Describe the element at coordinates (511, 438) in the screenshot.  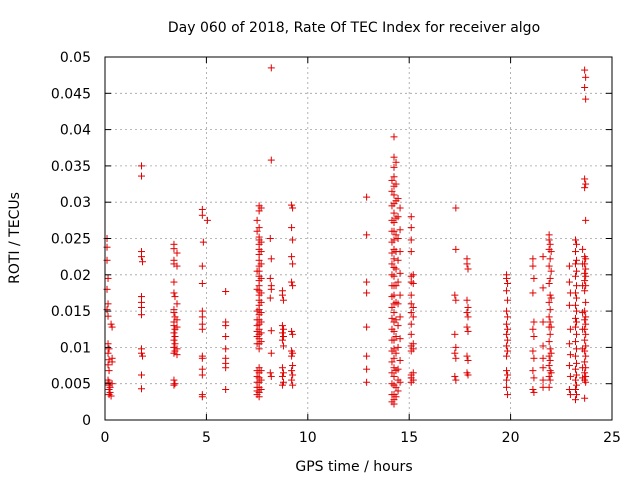
I see `x-tick-label: 20` at that location.